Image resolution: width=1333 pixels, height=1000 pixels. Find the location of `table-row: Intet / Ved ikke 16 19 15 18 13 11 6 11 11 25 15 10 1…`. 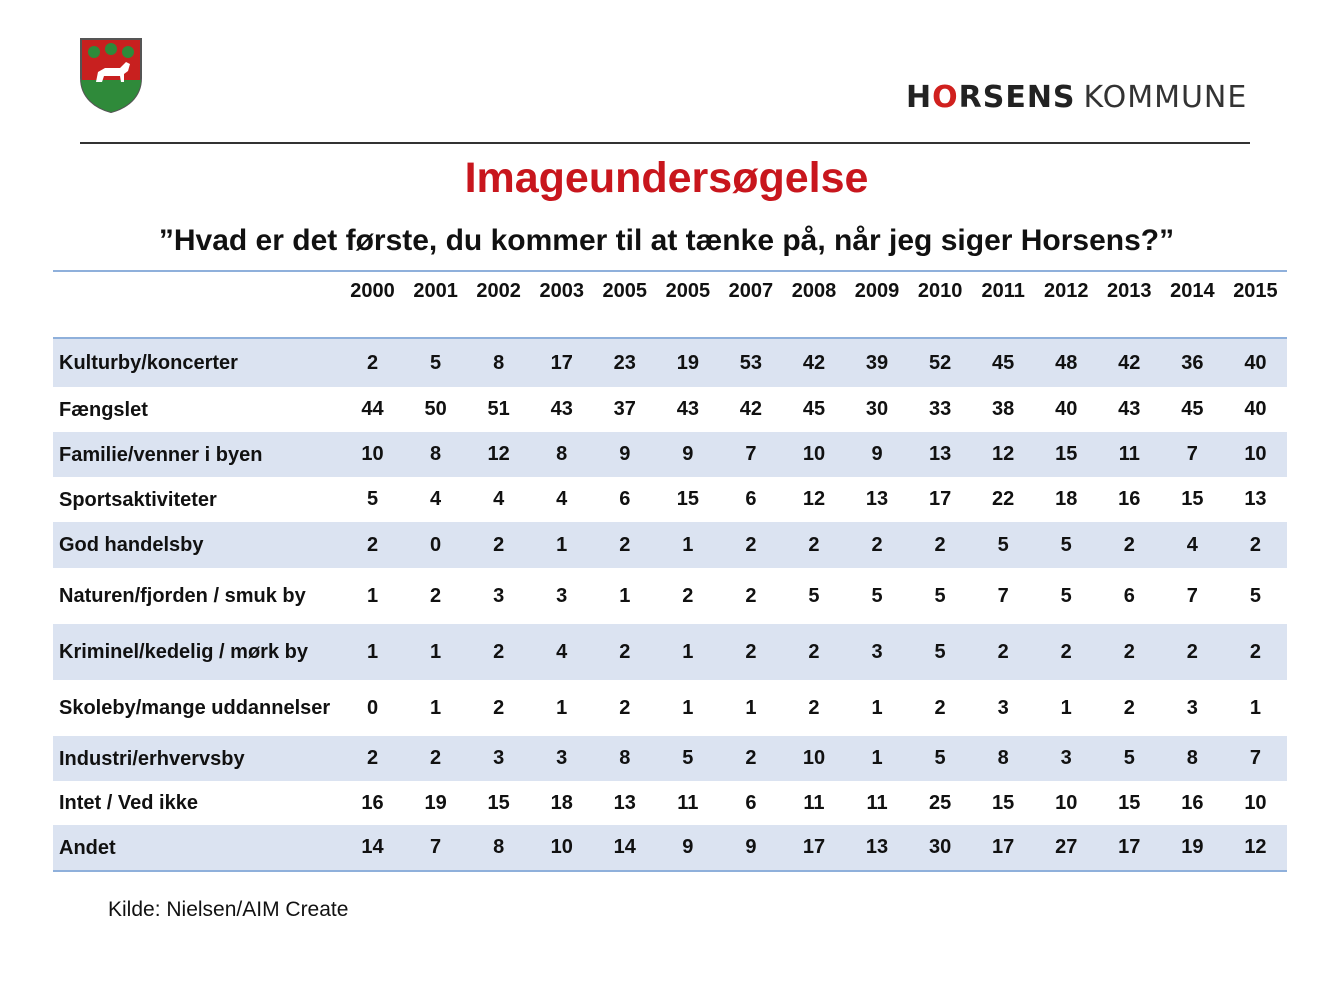

table-row: Intet / Ved ikke 16 19 15 18 13 11 6 11 11 25 15 10 1… is located at coordinates (670, 803).